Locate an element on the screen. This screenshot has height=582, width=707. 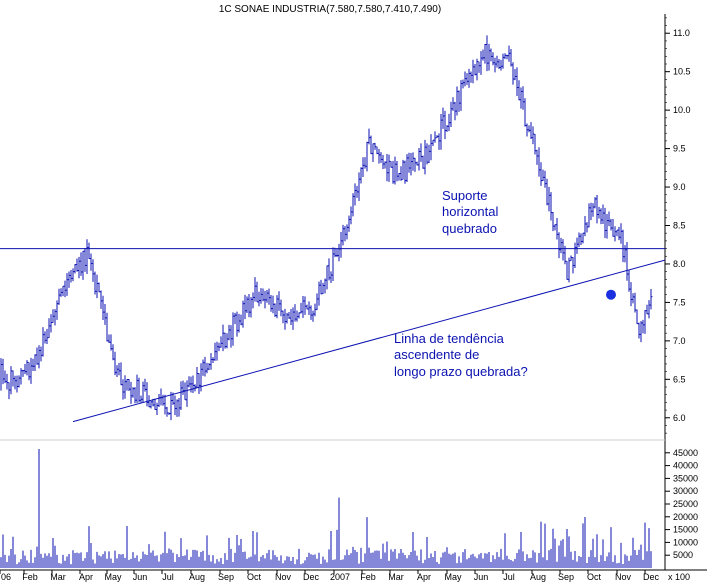
price-tick-label: 9.0 is located at coordinates (679, 187).